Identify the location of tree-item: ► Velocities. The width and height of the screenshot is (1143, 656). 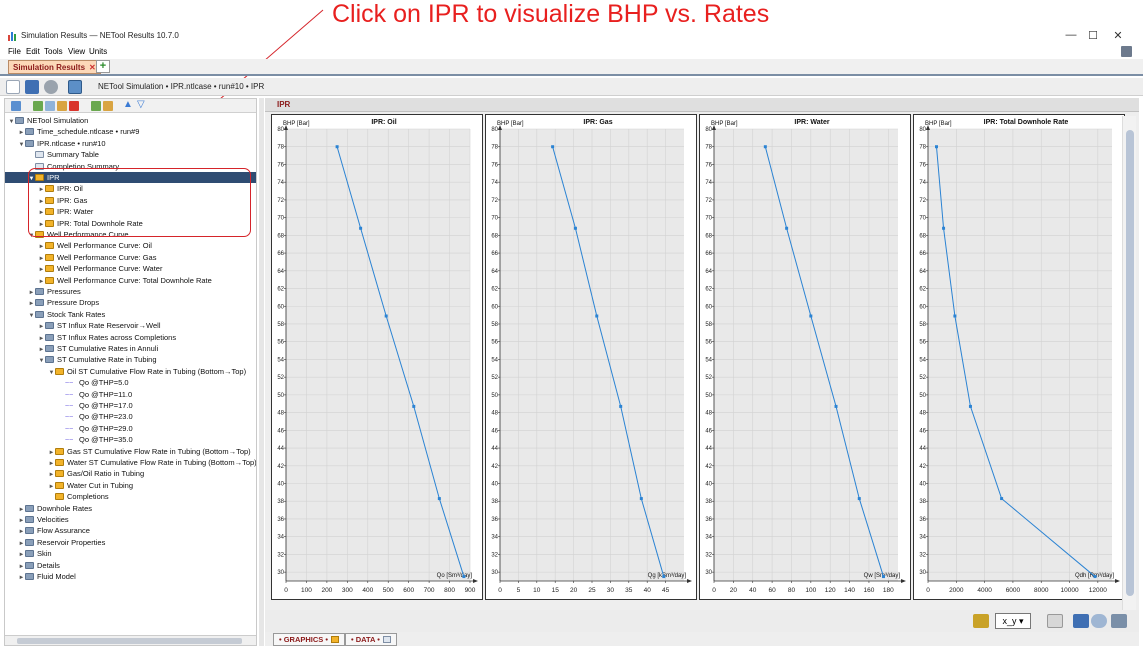
(130, 519).